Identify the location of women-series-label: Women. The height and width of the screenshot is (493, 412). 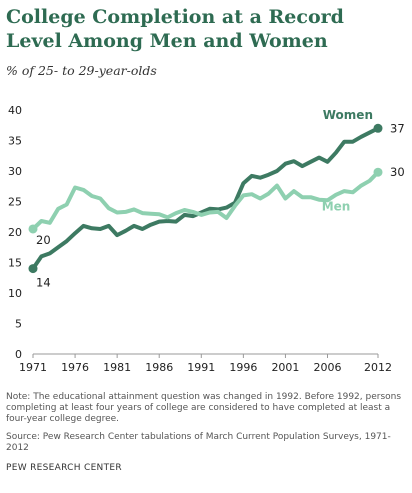
(348, 115).